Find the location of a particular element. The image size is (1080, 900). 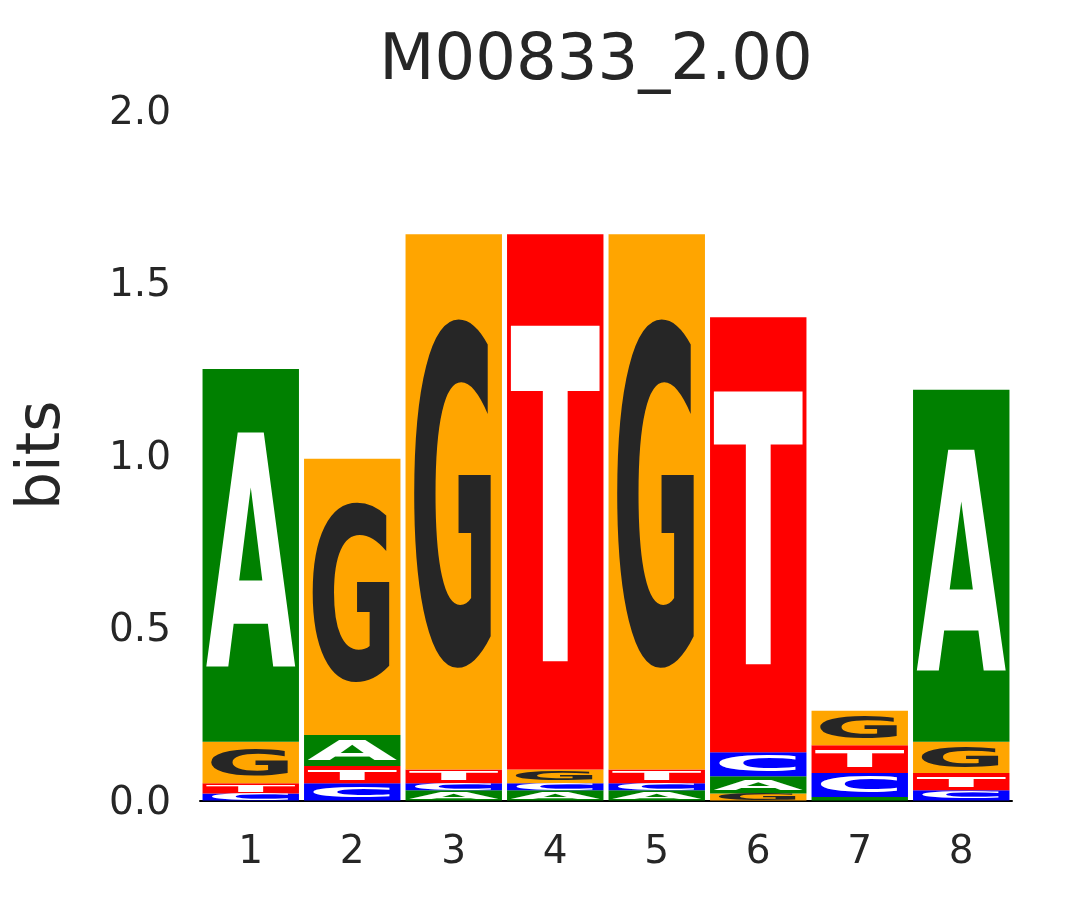

x-tick-label: 4 is located at coordinates (555, 849).